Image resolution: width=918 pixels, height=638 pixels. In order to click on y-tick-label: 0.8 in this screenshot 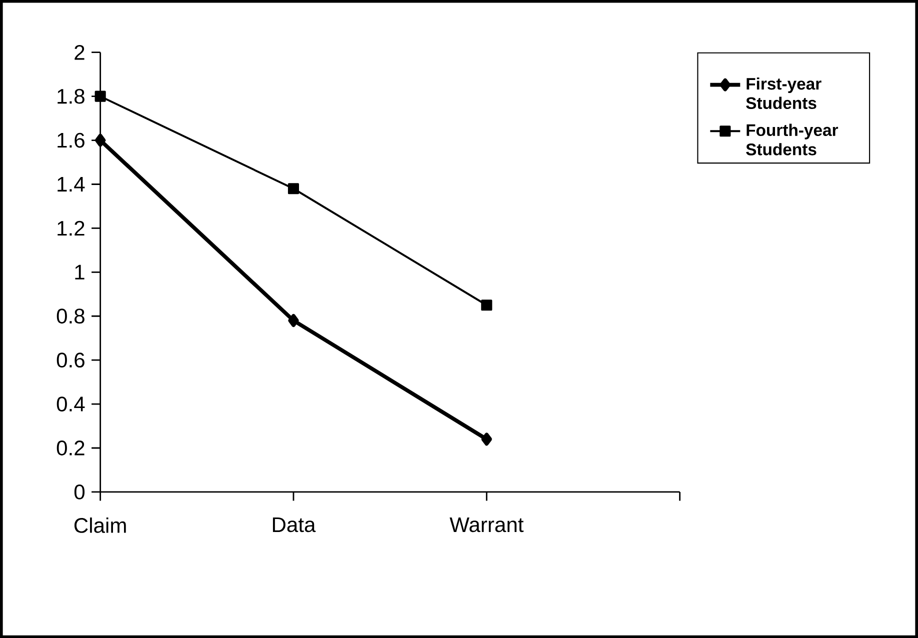, I will do `click(70, 316)`.